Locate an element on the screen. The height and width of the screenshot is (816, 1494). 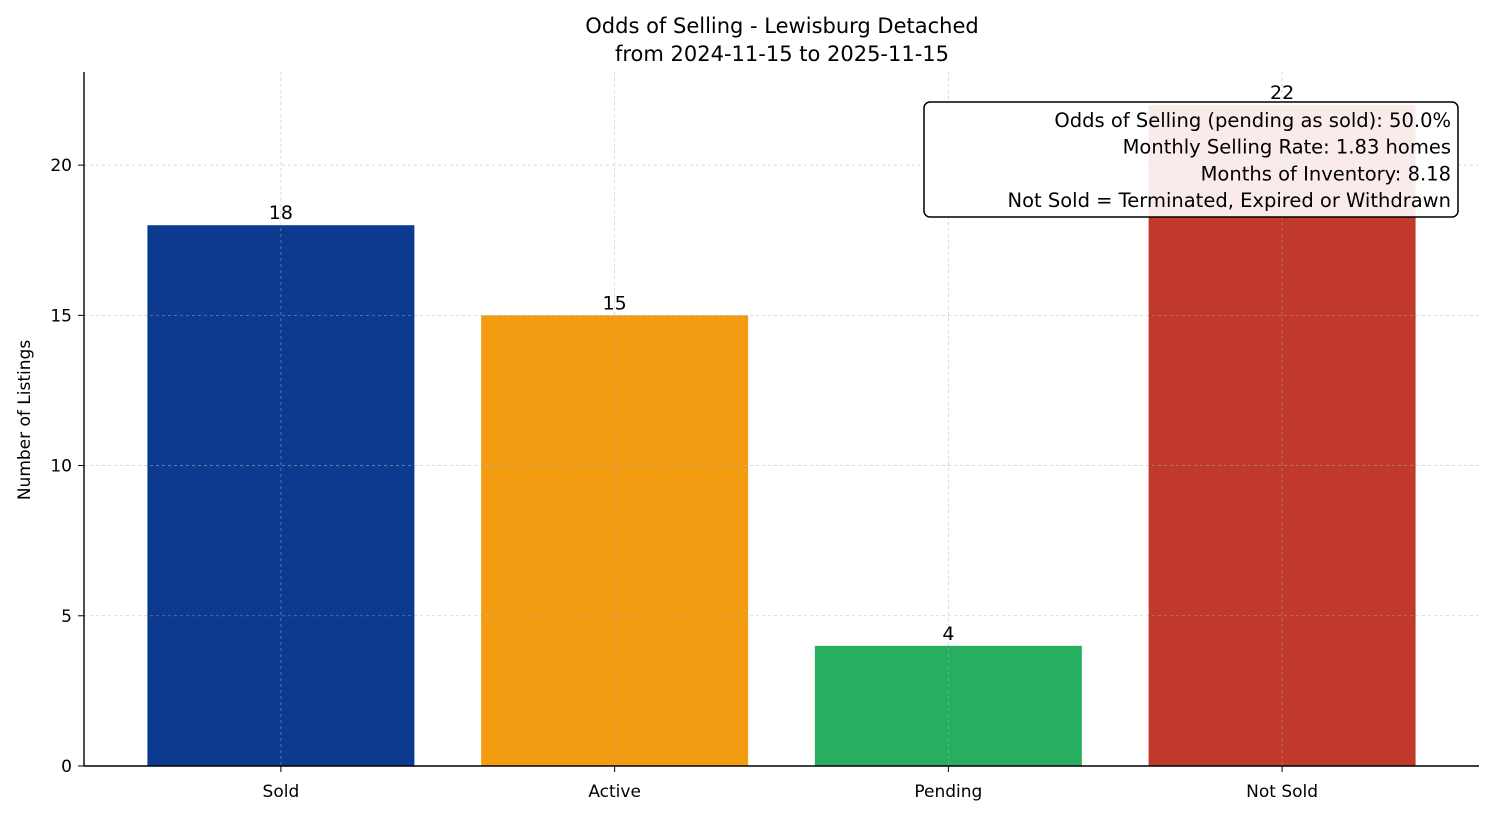
y-tick-label: 10 is located at coordinates (61, 467).